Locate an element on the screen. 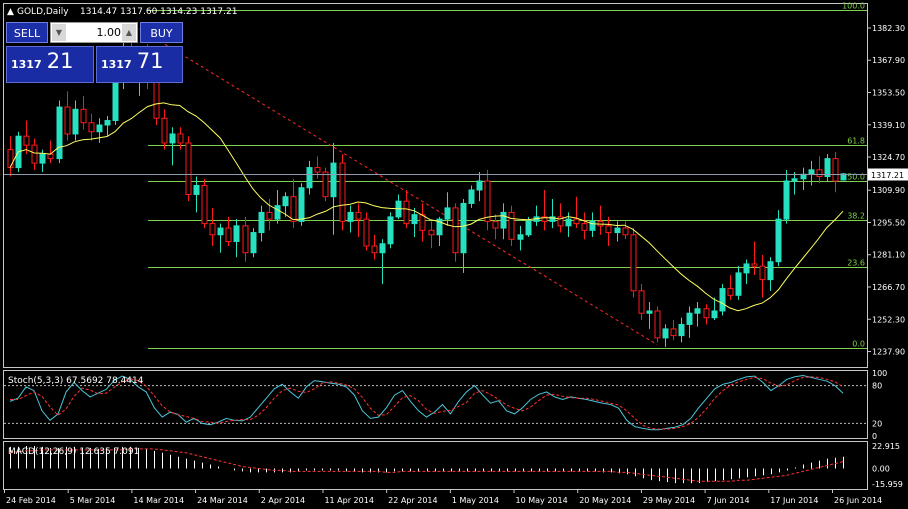 This screenshot has height=509, width=908. sell-price-prefix: 1317 is located at coordinates (26, 64).